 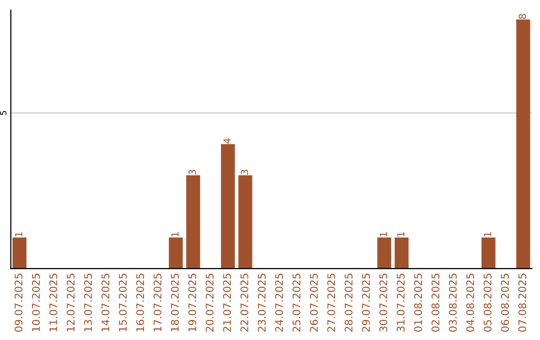 What do you see at coordinates (470, 303) in the screenshot?
I see `x-tick-label: 04.08.2025` at bounding box center [470, 303].